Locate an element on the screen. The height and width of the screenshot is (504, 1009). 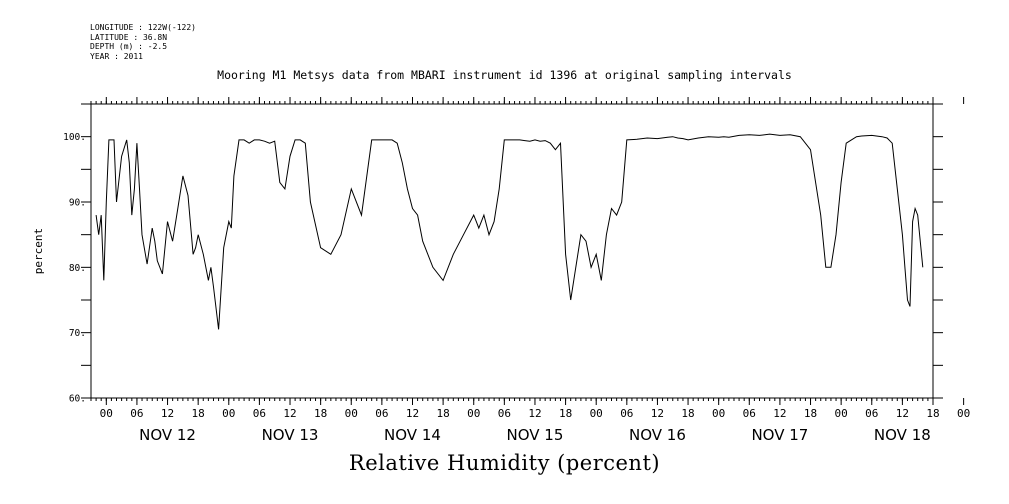
day-label: NOV 12 is located at coordinates (167, 435).